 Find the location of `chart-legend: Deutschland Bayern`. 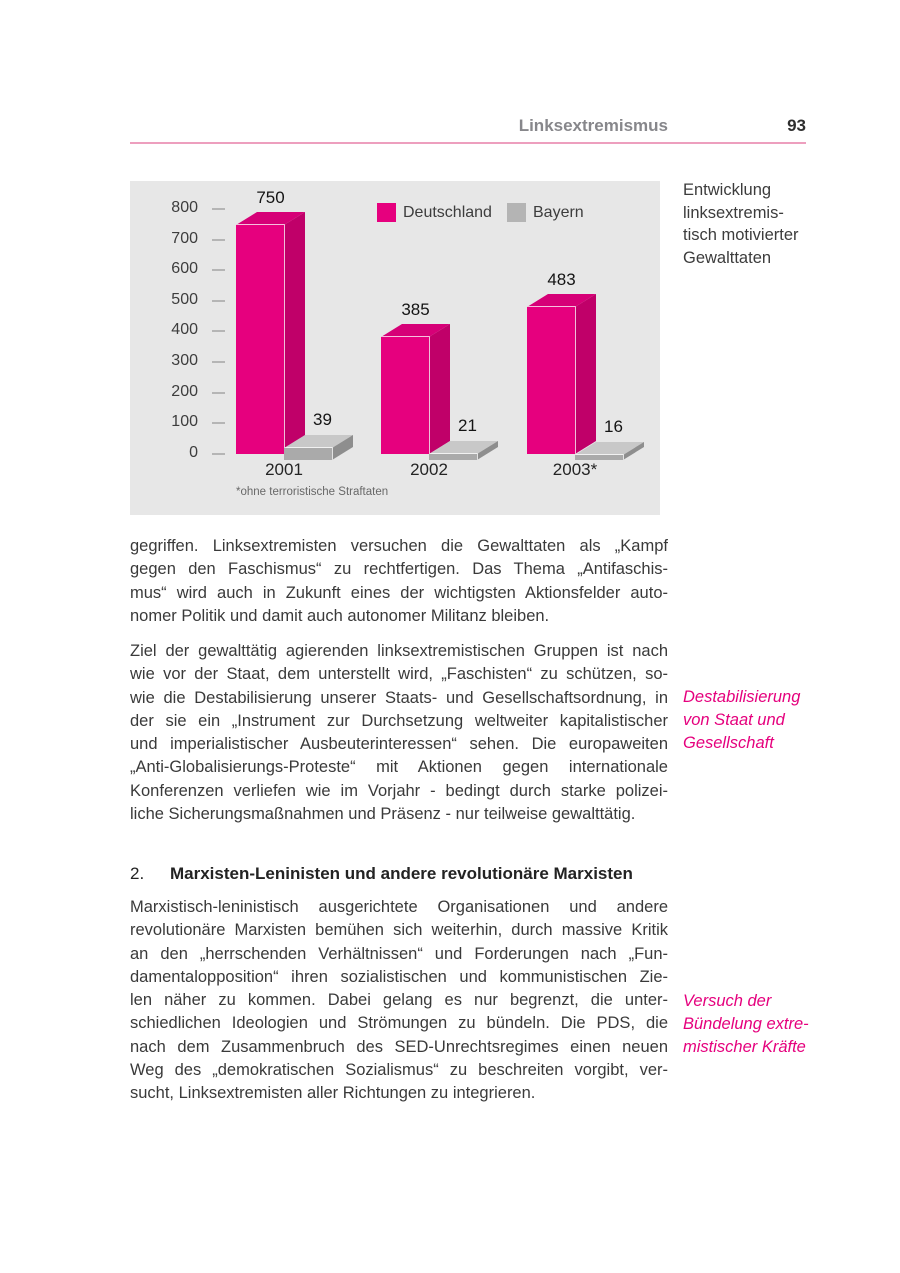

chart-legend: Deutschland Bayern is located at coordinates (395, 213).